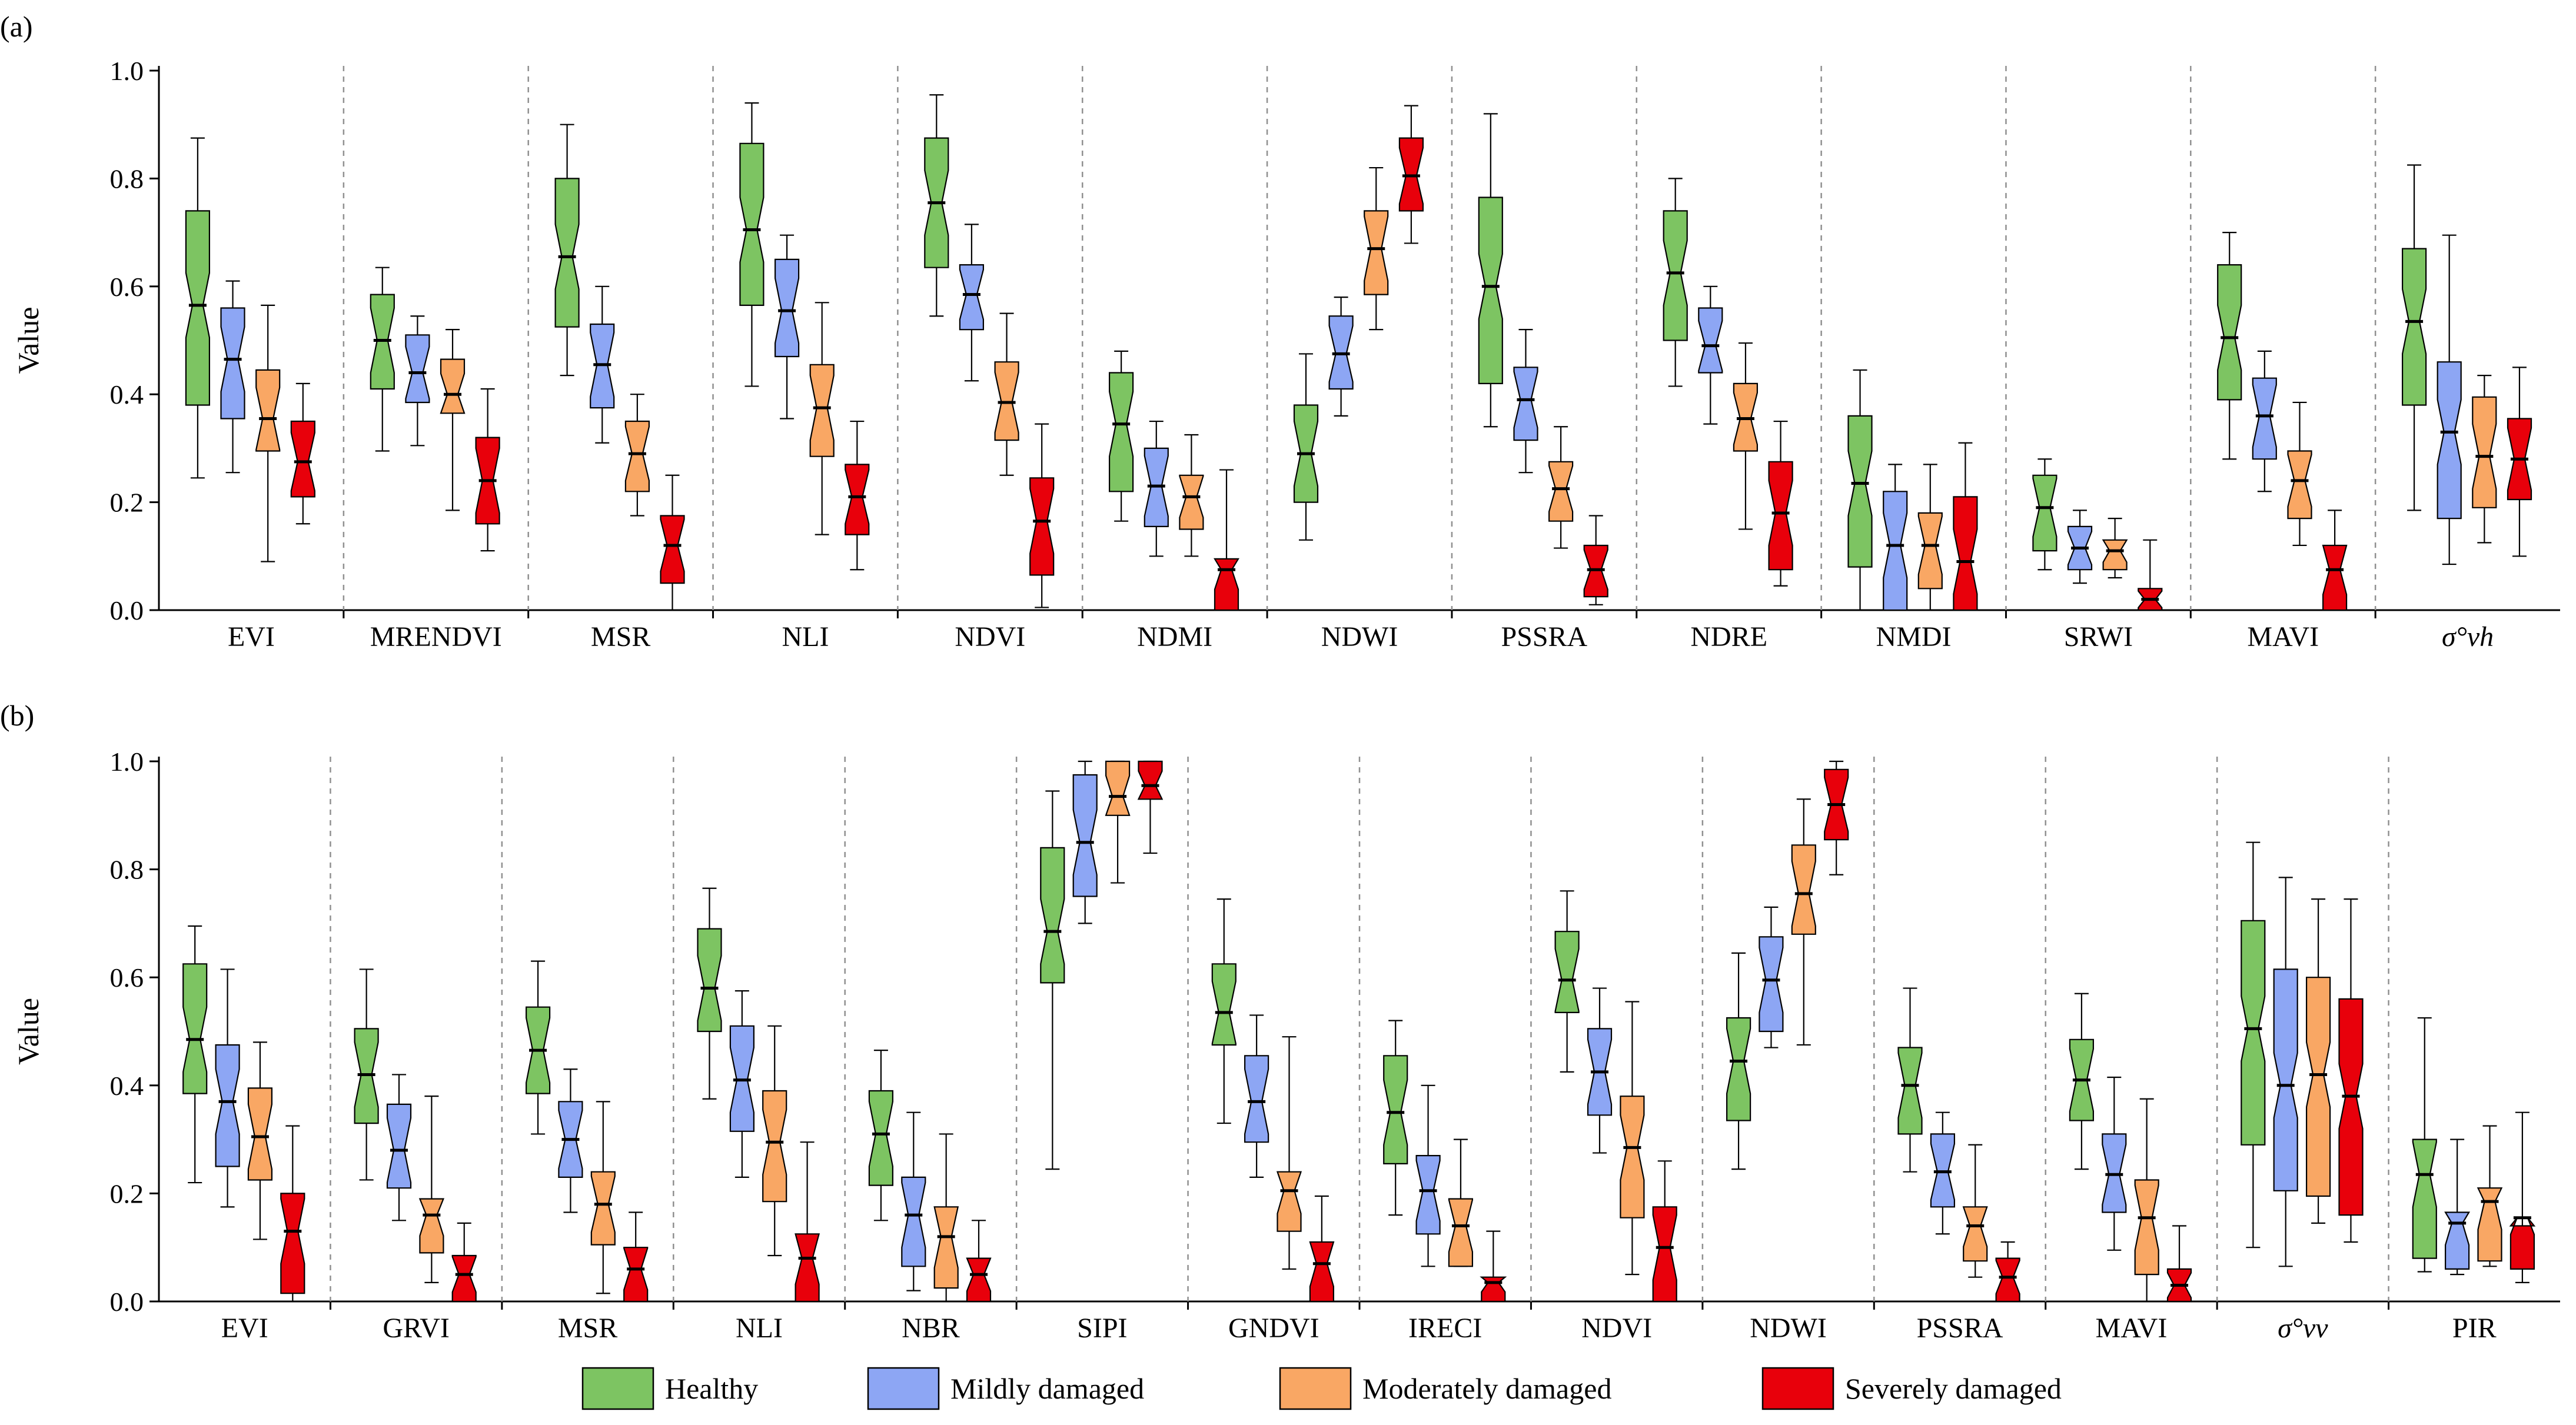 The image size is (2576, 1425). What do you see at coordinates (1359, 636) in the screenshot?
I see `x-tick-label: NDWI` at bounding box center [1359, 636].